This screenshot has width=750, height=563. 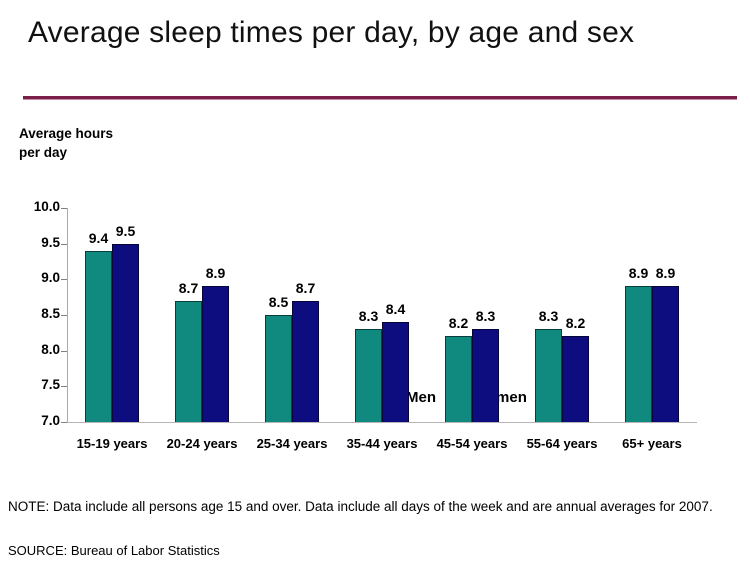 I want to click on bar-women-15-19-years, so click(x=125, y=333).